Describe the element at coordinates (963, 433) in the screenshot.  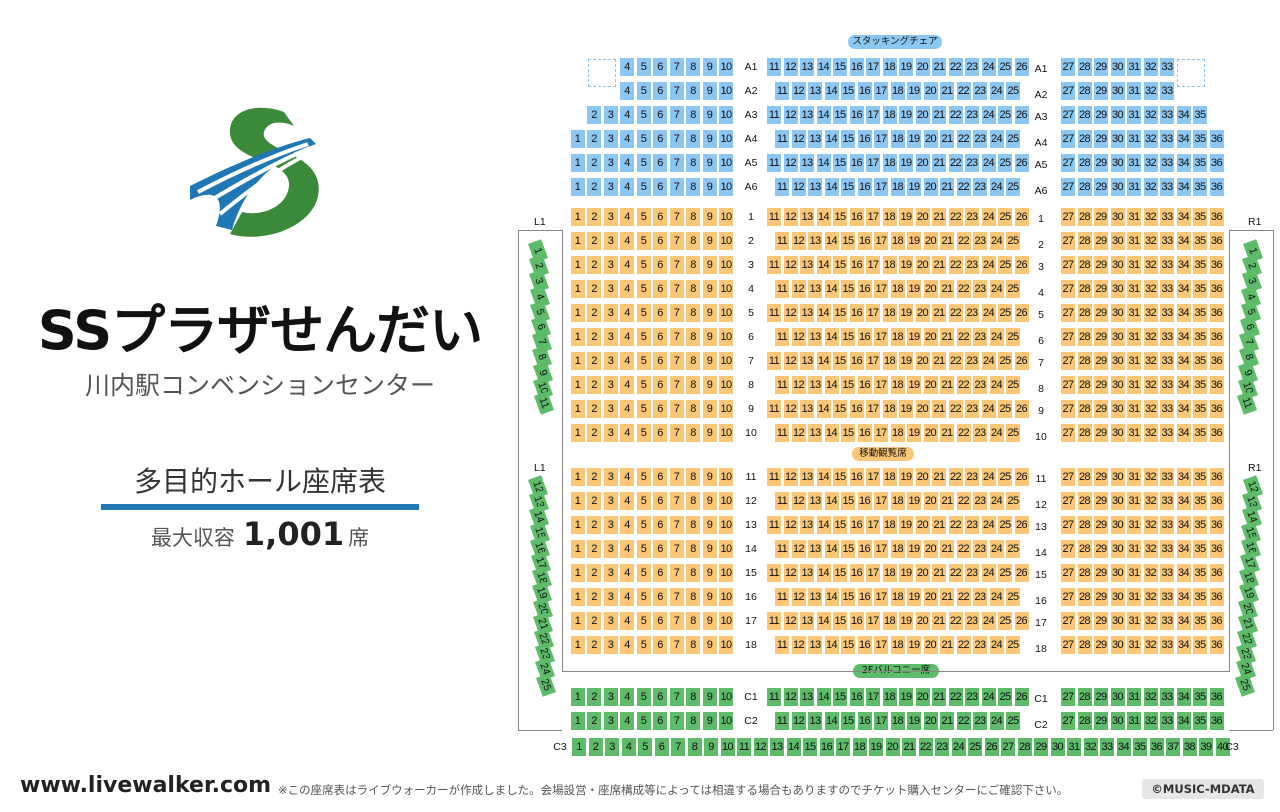
I see `seat: 22` at that location.